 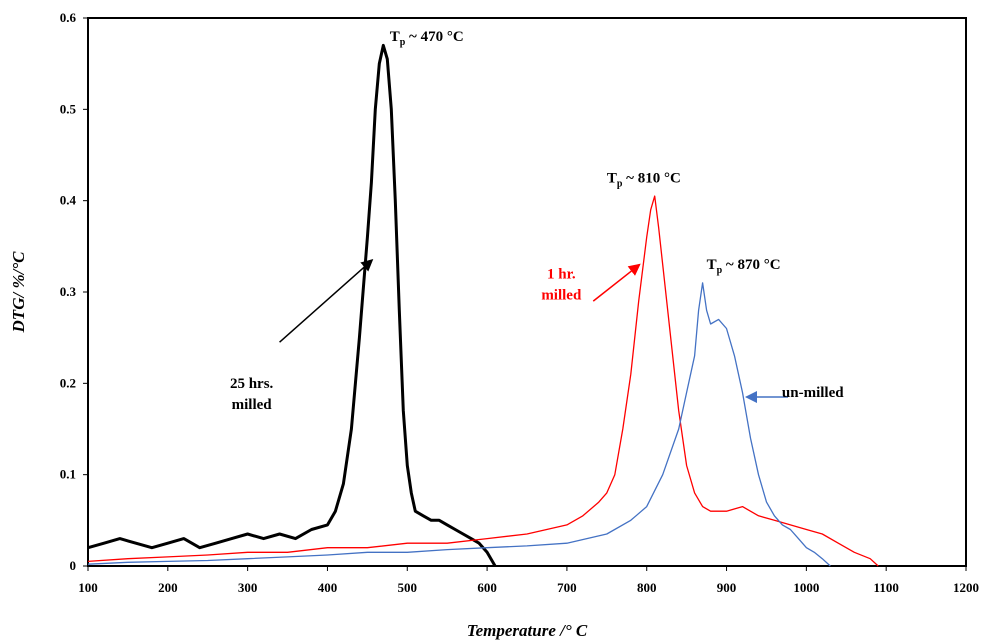 I want to click on y-tick-label: 0, so click(x=73, y=565).